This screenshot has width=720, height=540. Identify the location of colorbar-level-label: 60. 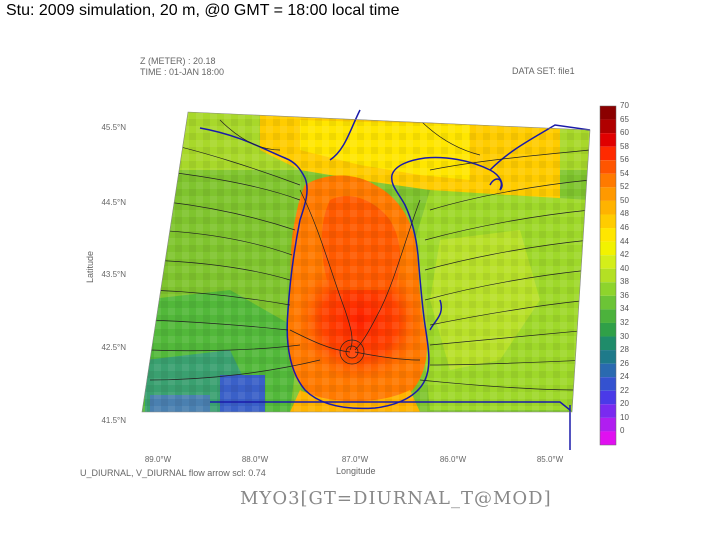
(624, 133).